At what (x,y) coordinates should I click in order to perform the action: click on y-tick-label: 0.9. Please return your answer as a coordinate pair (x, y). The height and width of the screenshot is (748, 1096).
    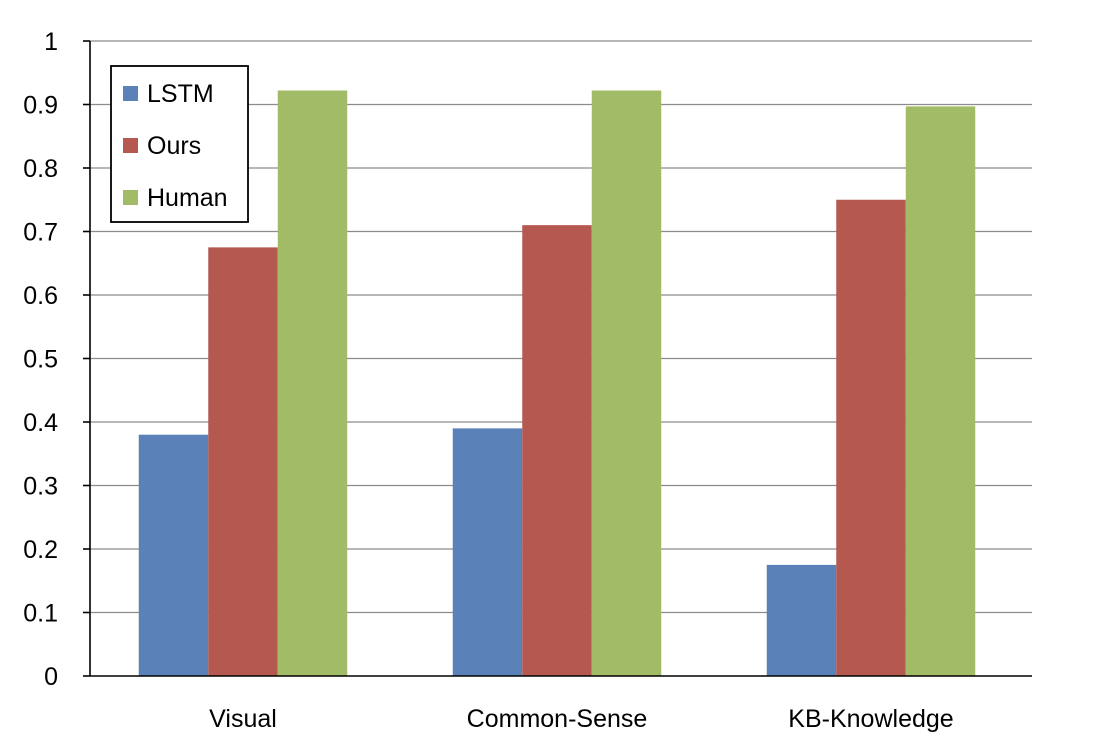
    Looking at the image, I should click on (40, 106).